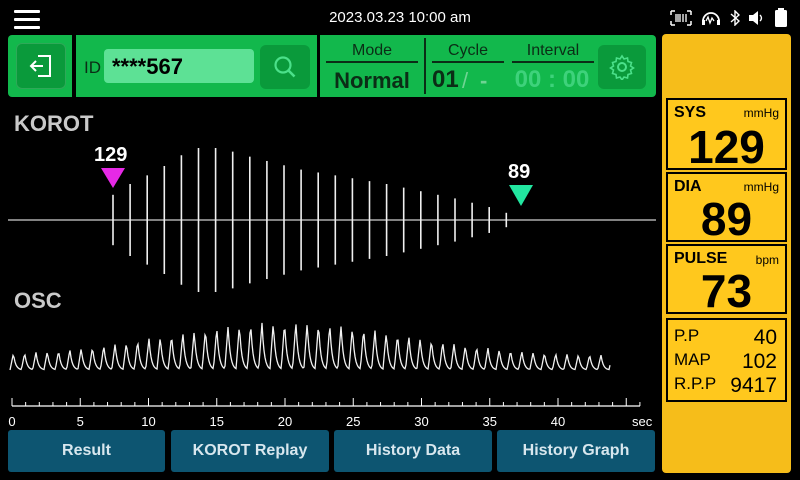  What do you see at coordinates (54, 123) in the screenshot?
I see `korot-title: KOROT` at bounding box center [54, 123].